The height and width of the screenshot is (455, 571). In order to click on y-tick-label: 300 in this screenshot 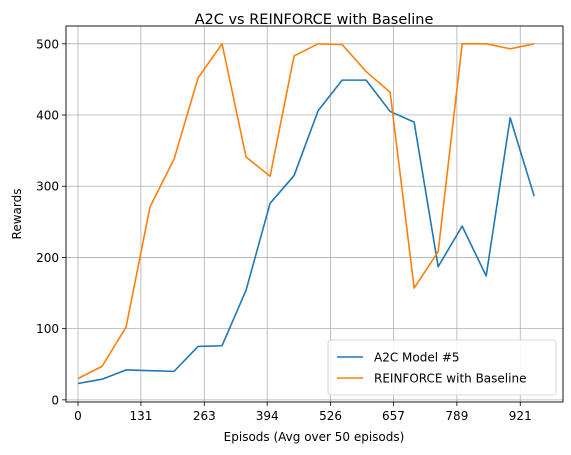, I will do `click(47, 187)`.